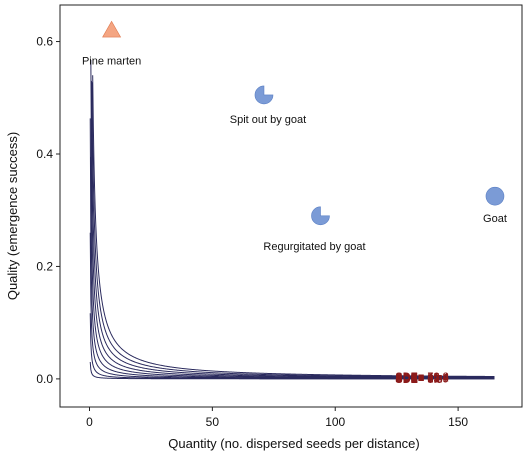  What do you see at coordinates (320, 216) in the screenshot?
I see `point-regurgitated-by-goat` at bounding box center [320, 216].